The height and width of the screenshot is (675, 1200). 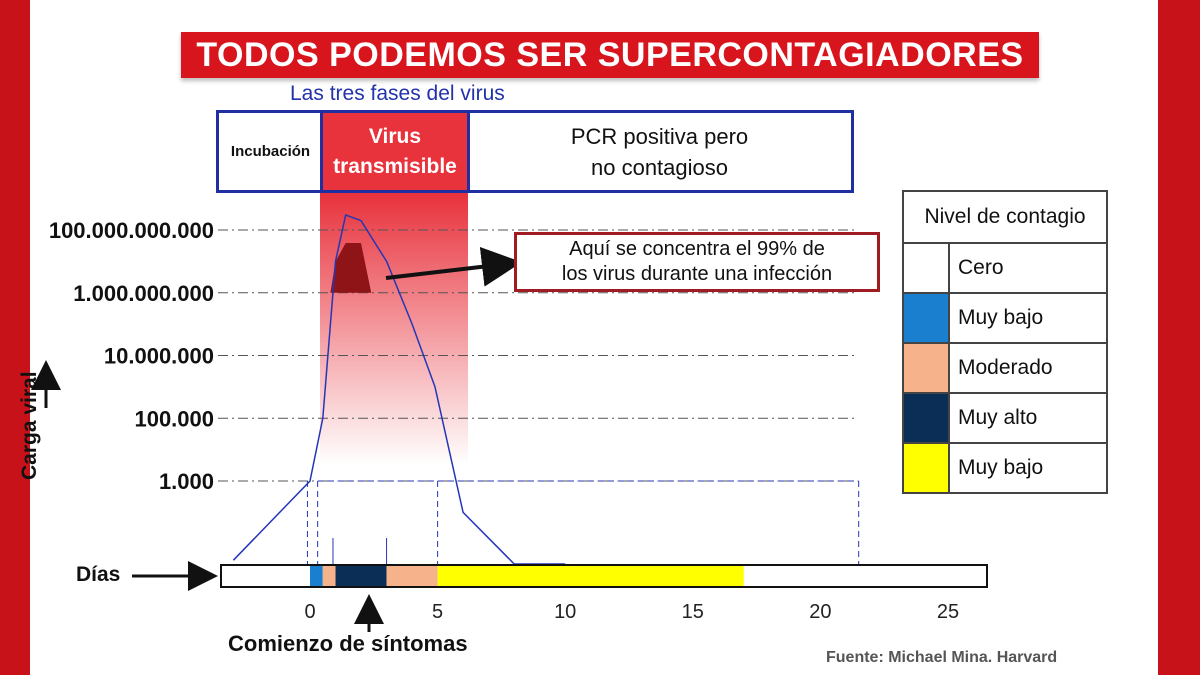 What do you see at coordinates (1005, 269) in the screenshot?
I see `legend-item: Cero` at bounding box center [1005, 269].